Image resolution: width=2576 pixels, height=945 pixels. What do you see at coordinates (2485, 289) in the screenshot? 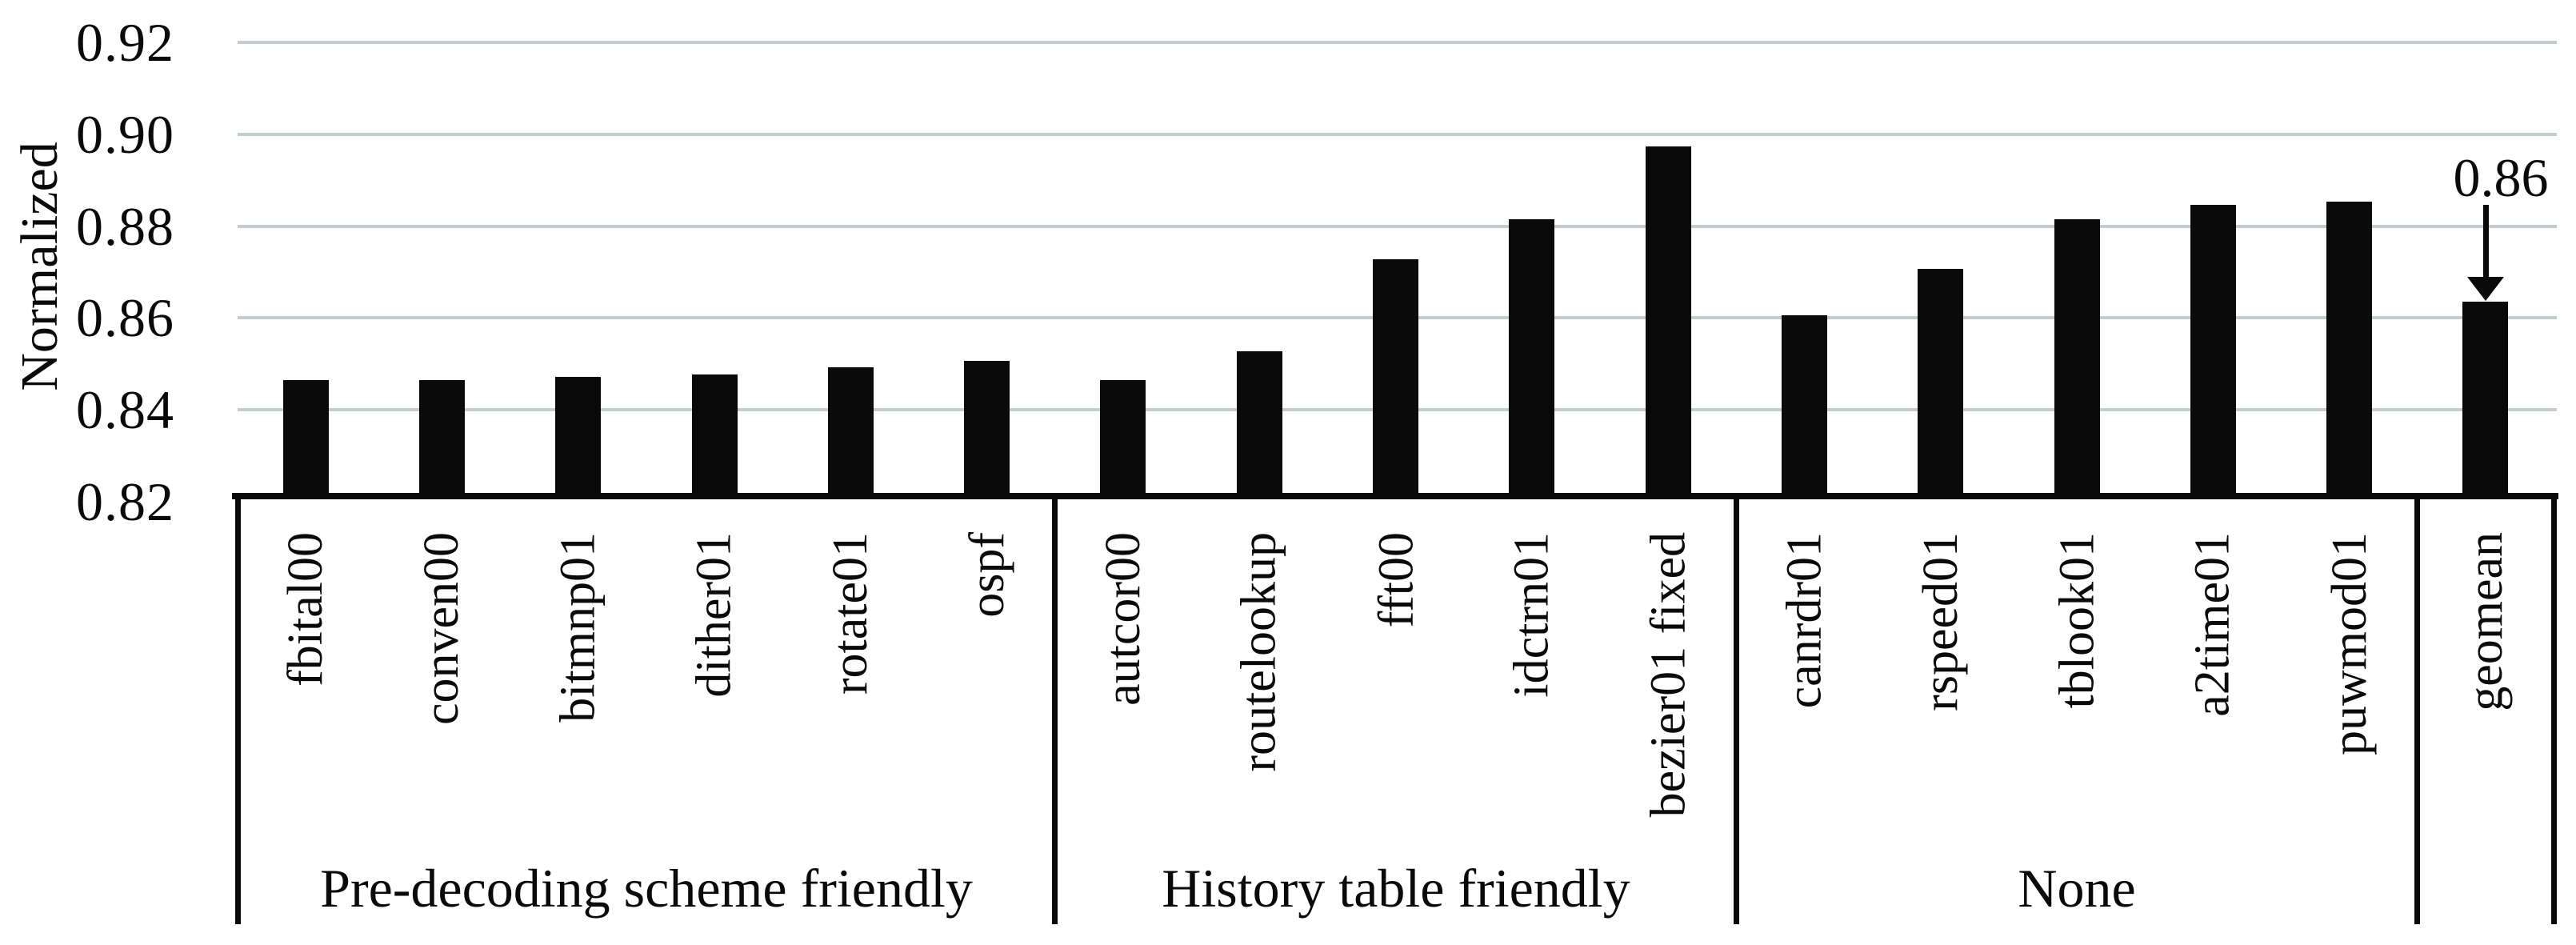
I see `annotation-arrow-head-icon` at bounding box center [2485, 289].